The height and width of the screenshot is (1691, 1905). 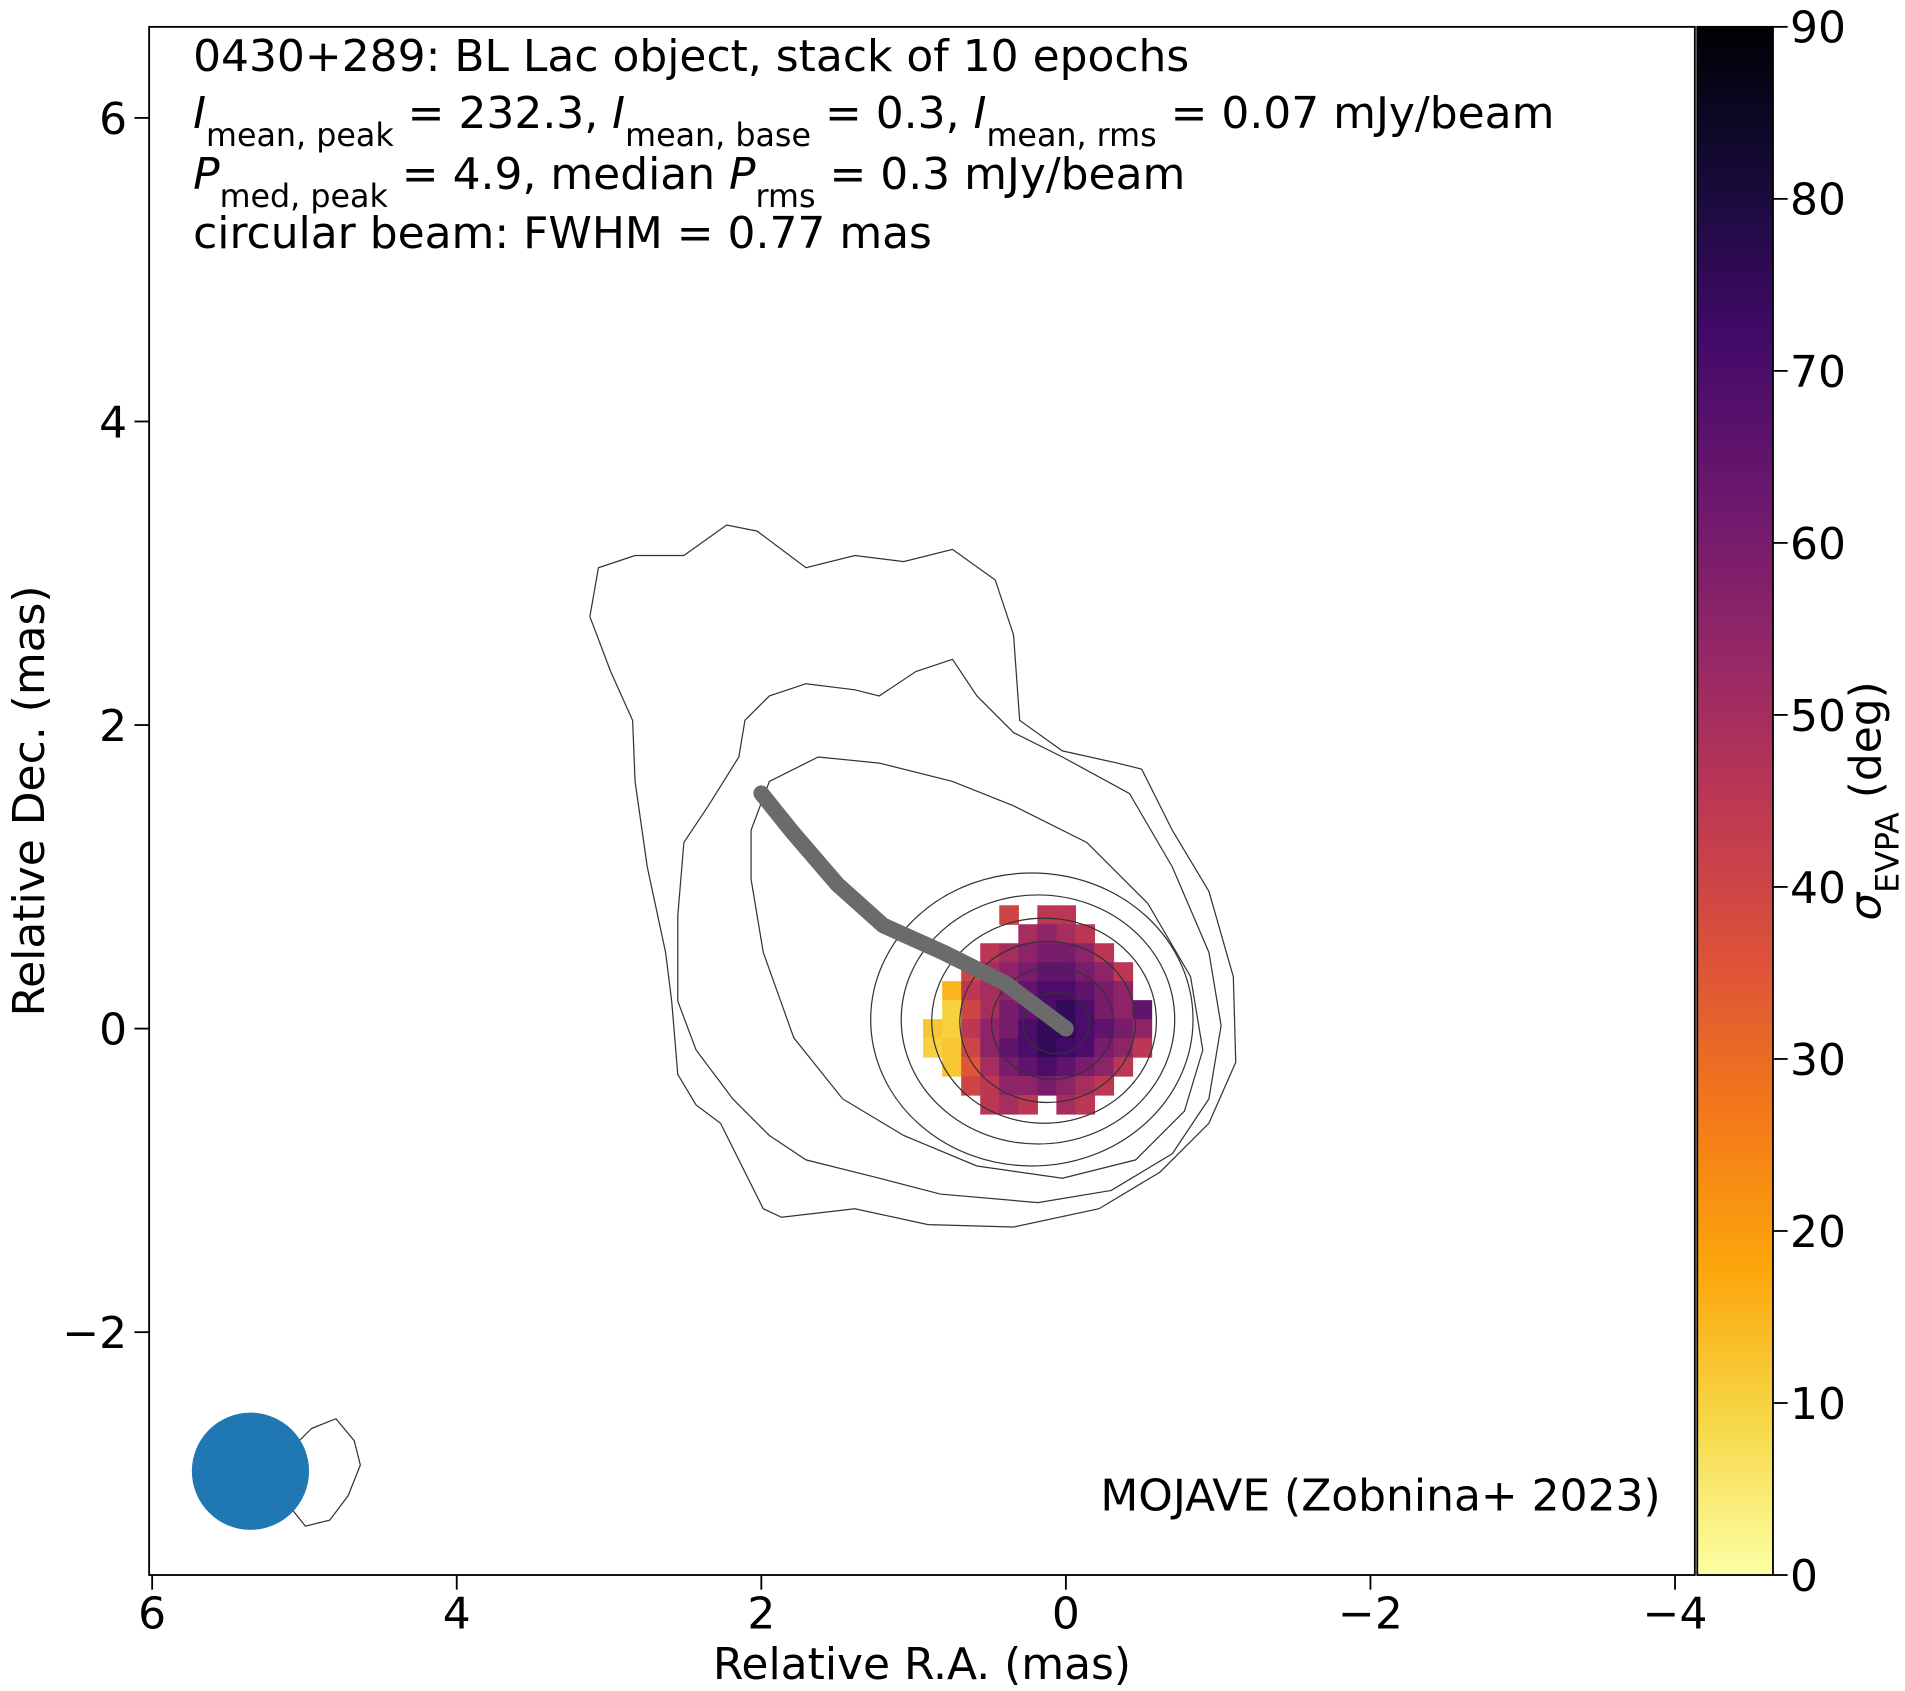 What do you see at coordinates (1000, 174) in the screenshot?
I see `text-segment: = 0.3 mJy/beam` at bounding box center [1000, 174].